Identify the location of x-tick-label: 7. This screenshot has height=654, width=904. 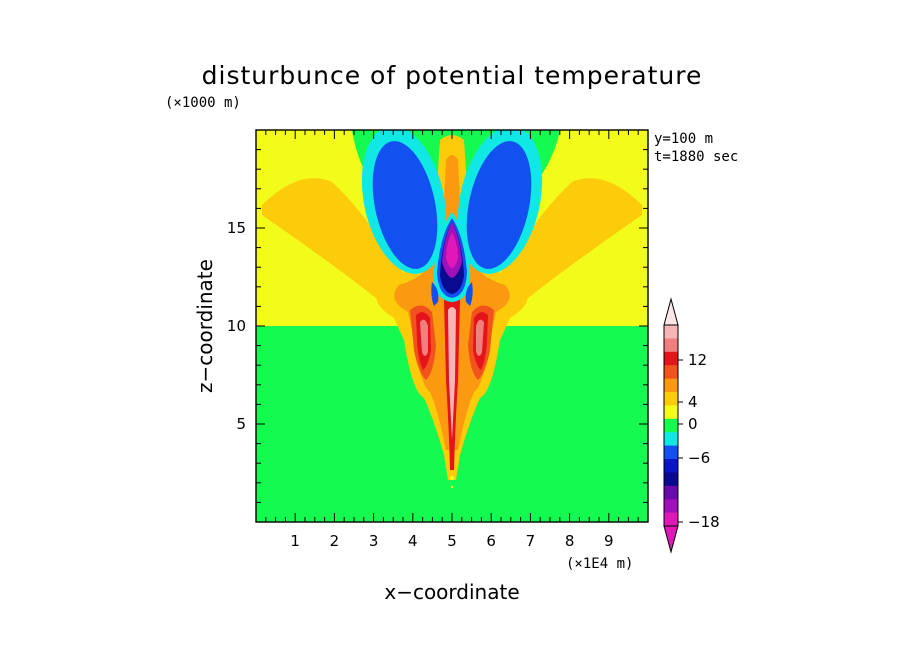
(531, 541).